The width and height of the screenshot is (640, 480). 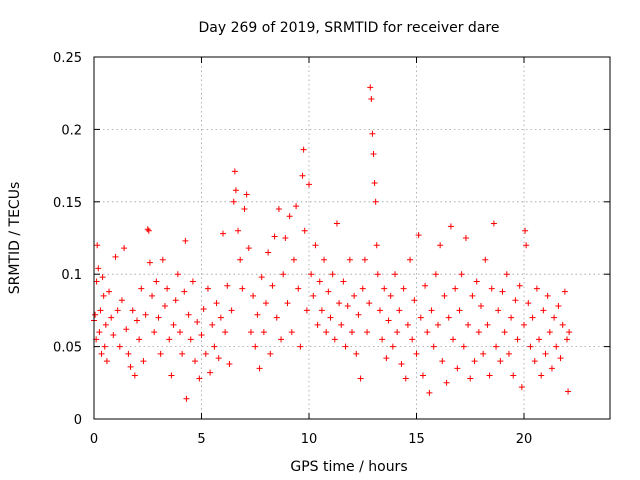 I want to click on y-tick-label: 0.15, so click(x=67, y=203).